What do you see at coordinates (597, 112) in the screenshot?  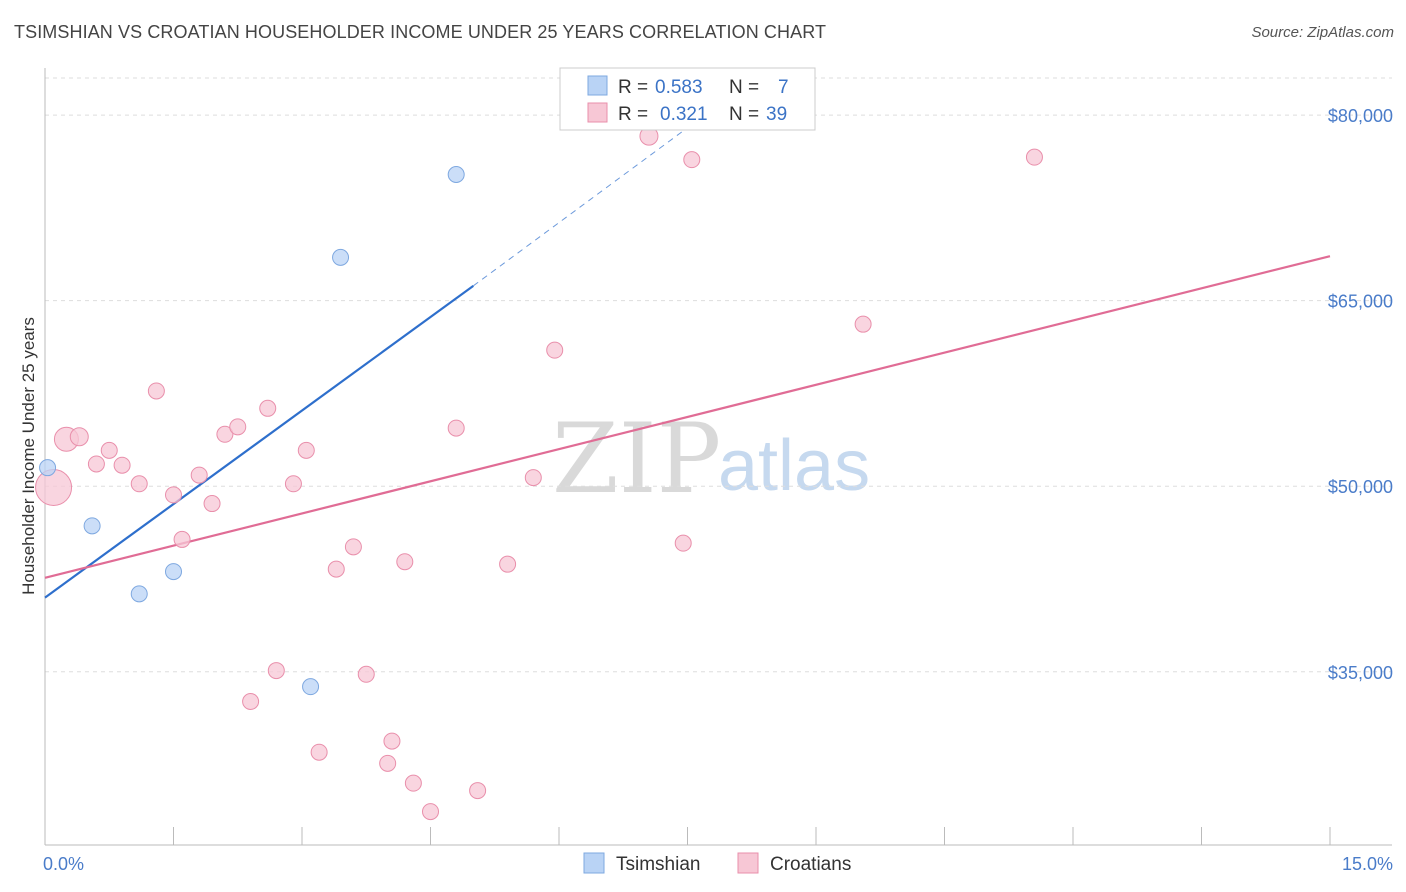 I see `legend-swatch-croatians` at bounding box center [597, 112].